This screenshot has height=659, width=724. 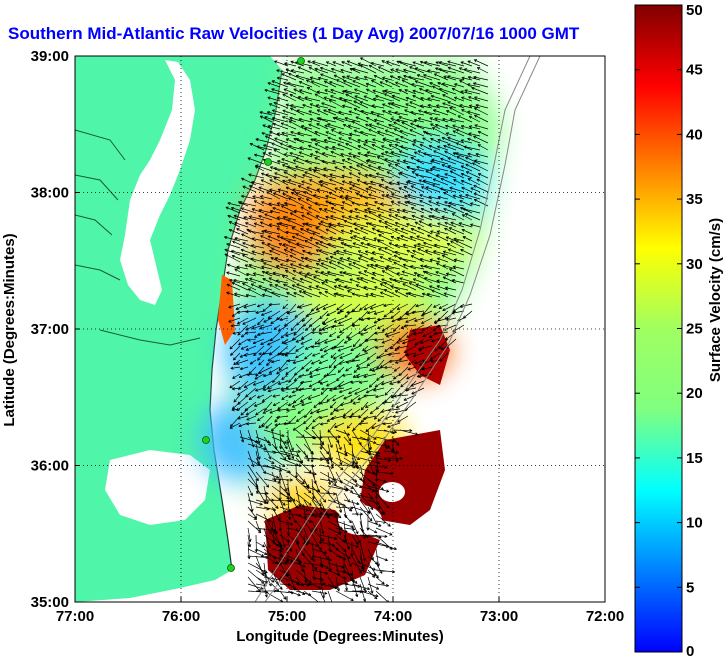 I want to click on x-tick-label: 76:00, so click(x=181, y=616).